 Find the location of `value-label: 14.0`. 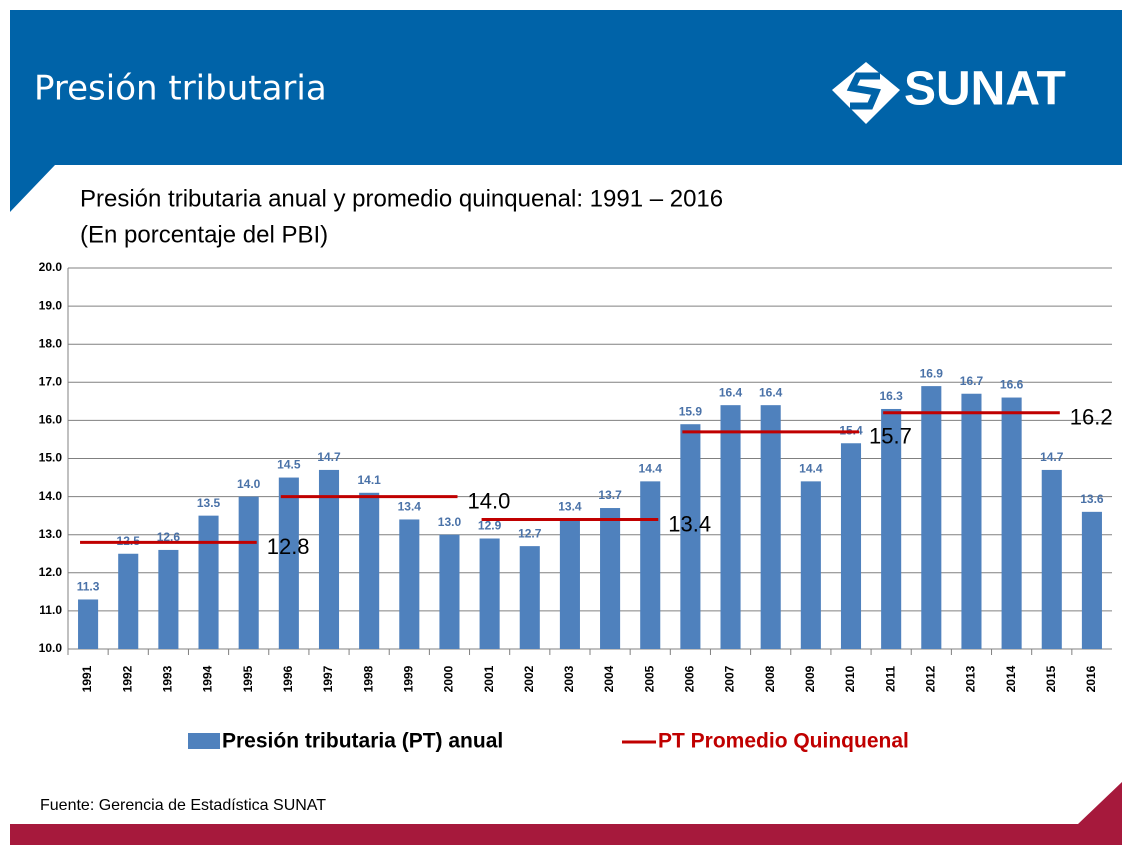

value-label: 14.0 is located at coordinates (249, 484).